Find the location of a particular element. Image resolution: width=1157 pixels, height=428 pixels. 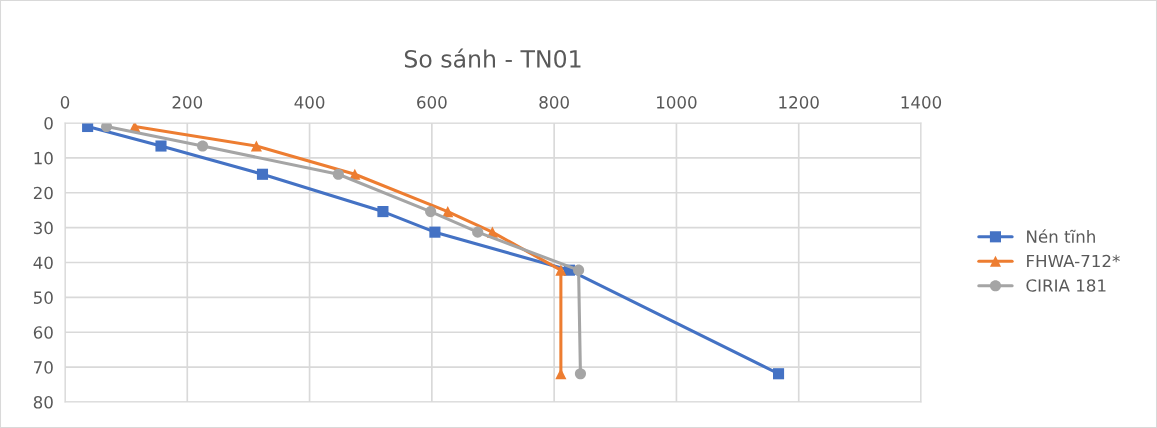

x-tick-label: 0 is located at coordinates (65, 102).